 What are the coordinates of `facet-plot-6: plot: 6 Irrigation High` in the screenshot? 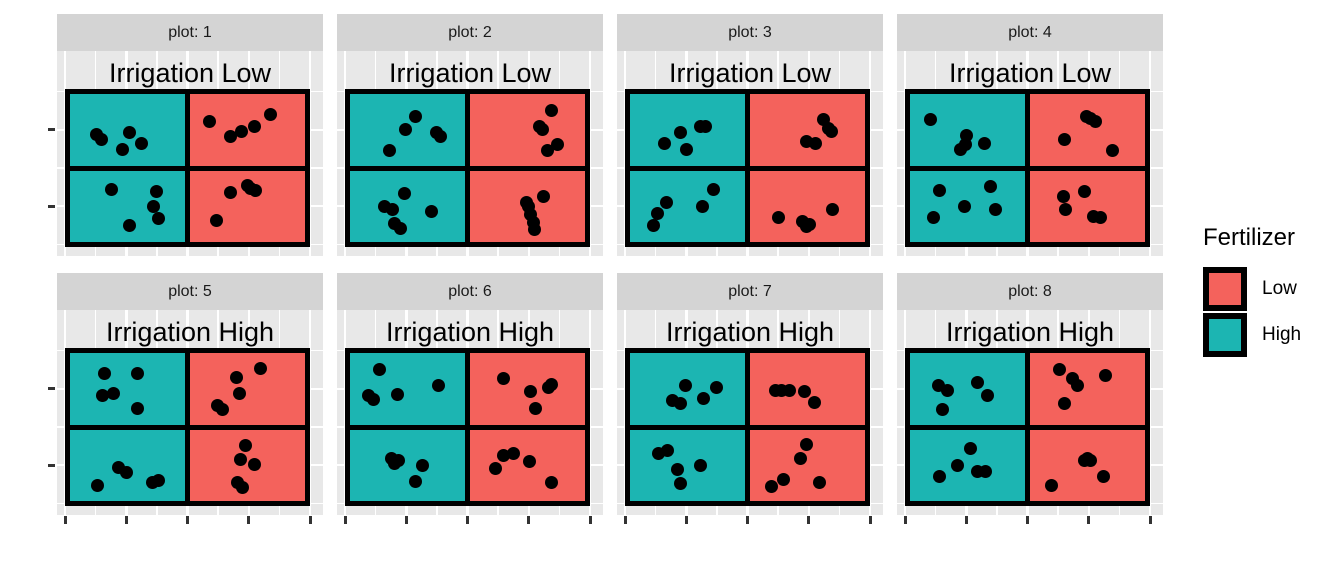 It's located at (470, 398).